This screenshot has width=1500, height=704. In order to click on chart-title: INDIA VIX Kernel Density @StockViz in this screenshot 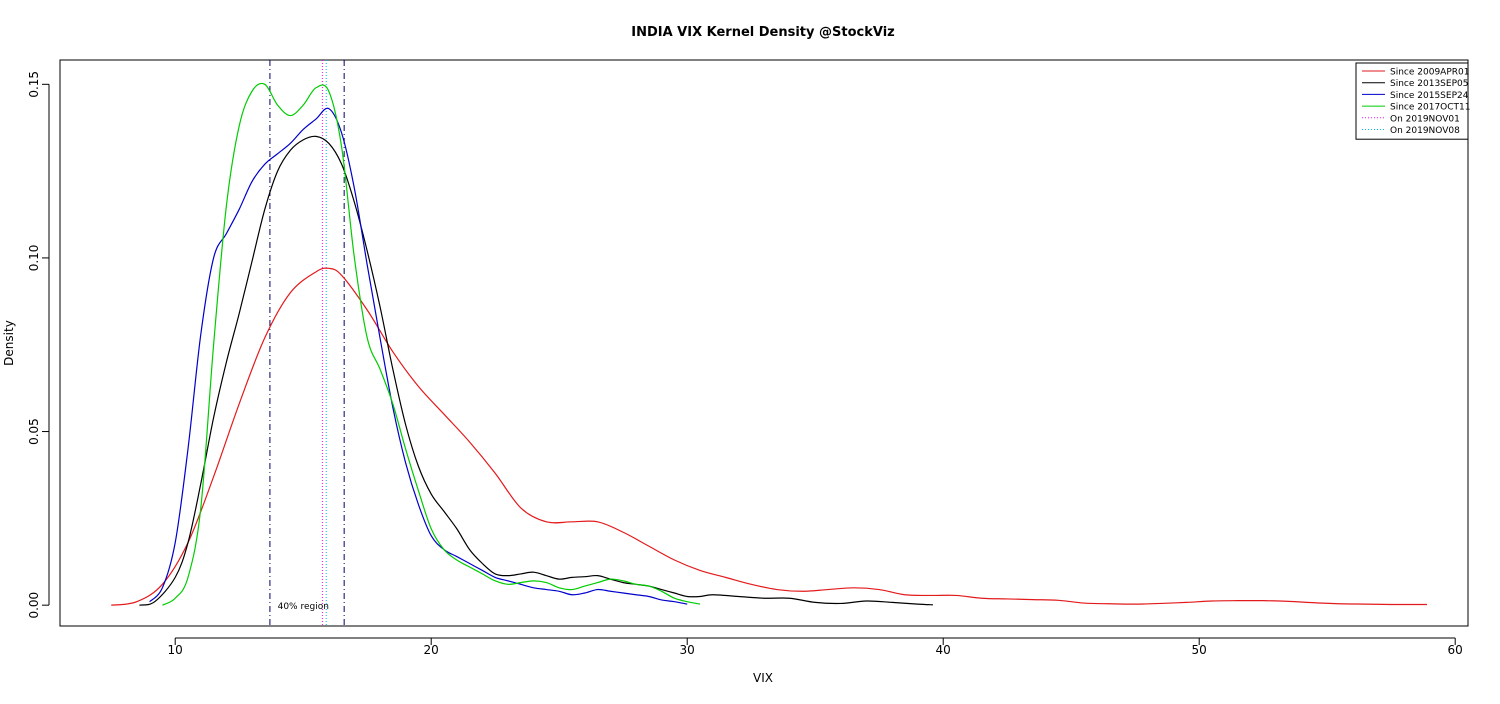, I will do `click(763, 32)`.